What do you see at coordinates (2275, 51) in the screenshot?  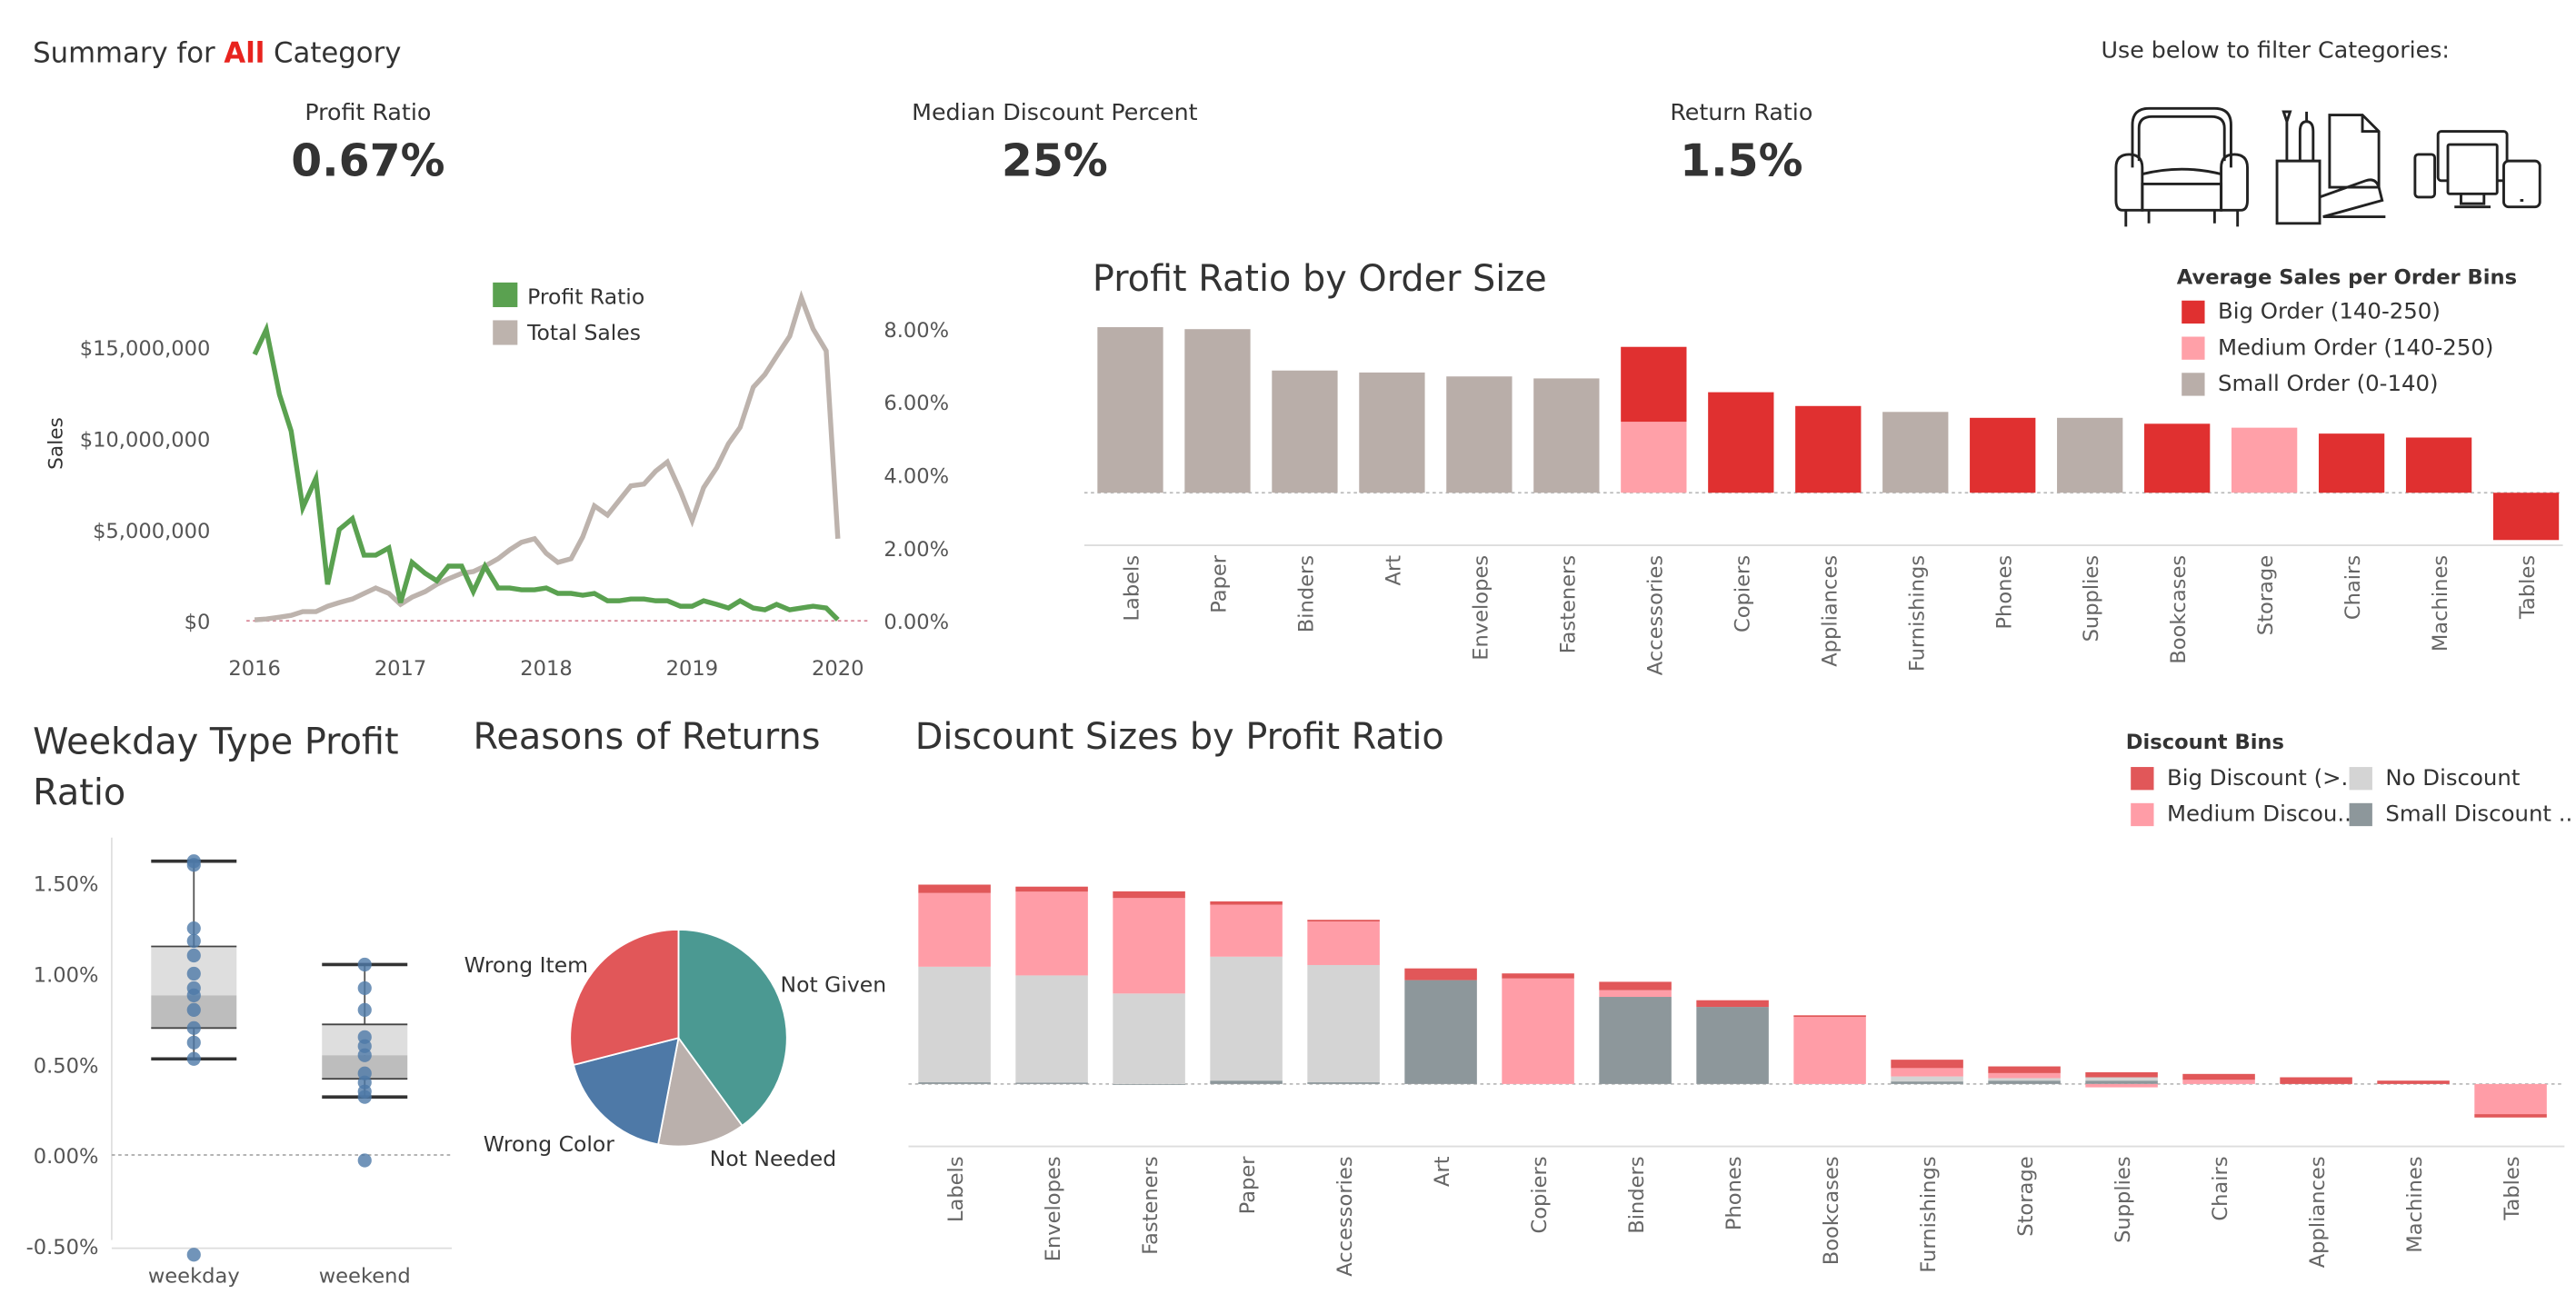 I see `filter-label: Use below to filter Categories:` at bounding box center [2275, 51].